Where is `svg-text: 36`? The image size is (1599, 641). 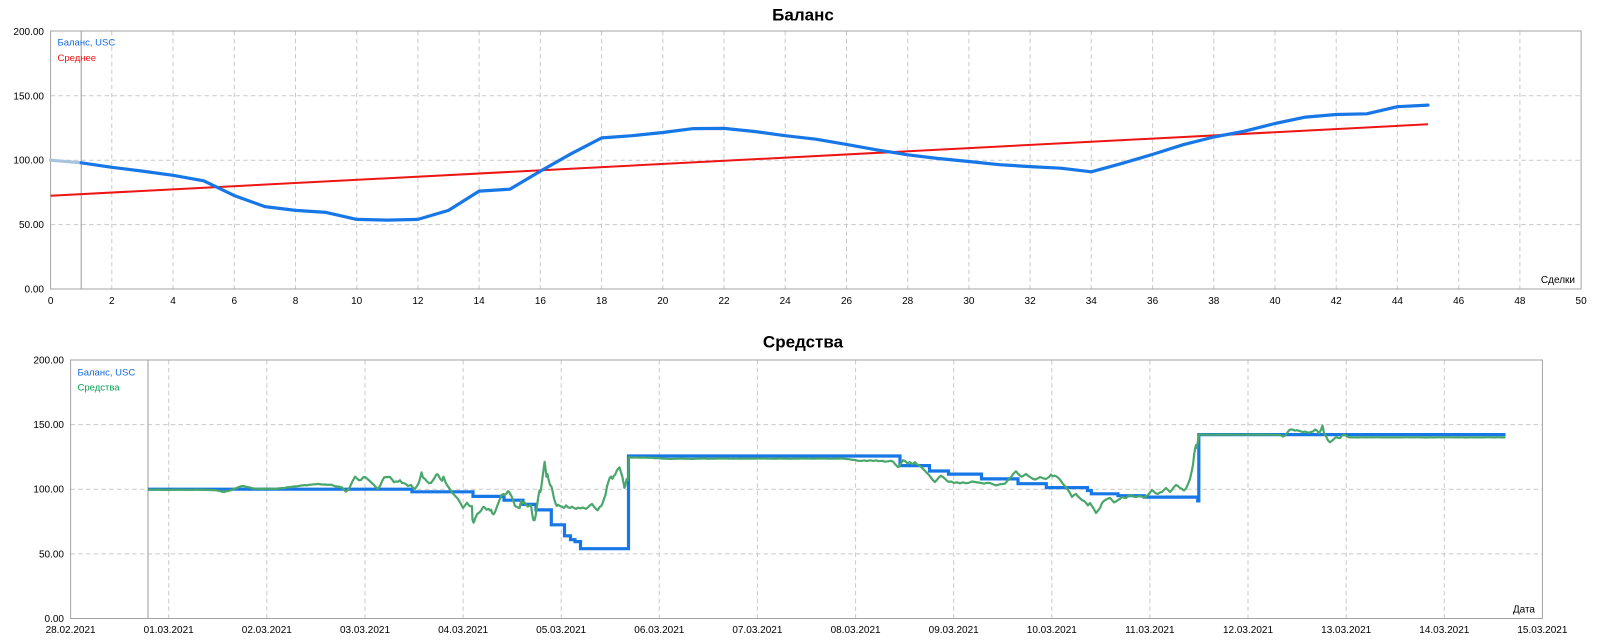 svg-text: 36 is located at coordinates (1153, 301).